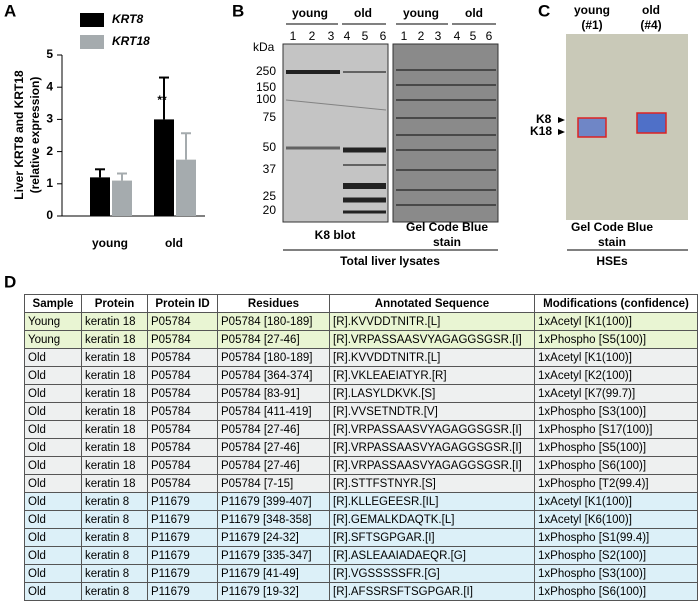 The width and height of the screenshot is (700, 601). Describe the element at coordinates (651, 10) in the screenshot. I see `lane-label: old` at that location.